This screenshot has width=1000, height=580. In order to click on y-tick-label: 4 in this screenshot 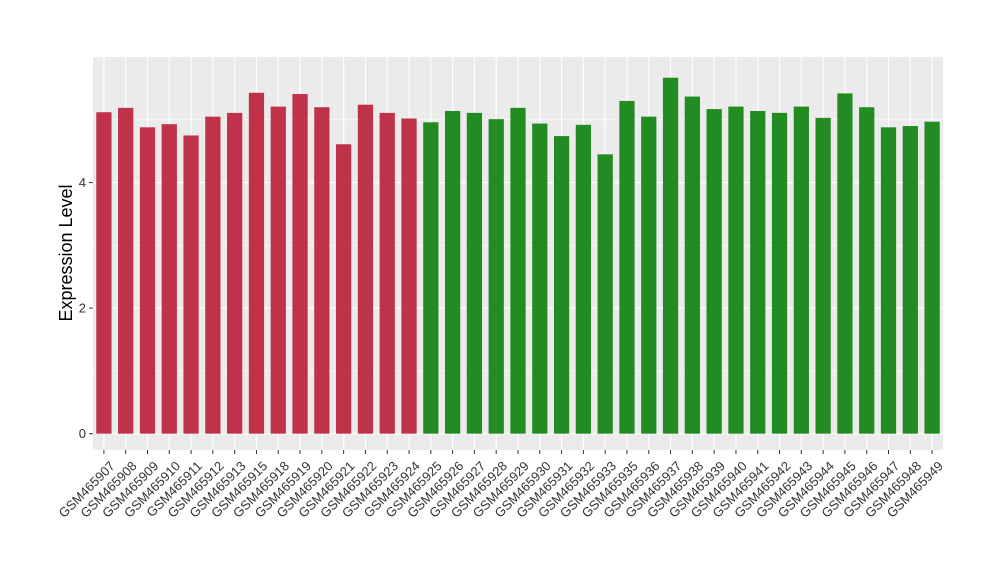, I will do `click(82, 182)`.